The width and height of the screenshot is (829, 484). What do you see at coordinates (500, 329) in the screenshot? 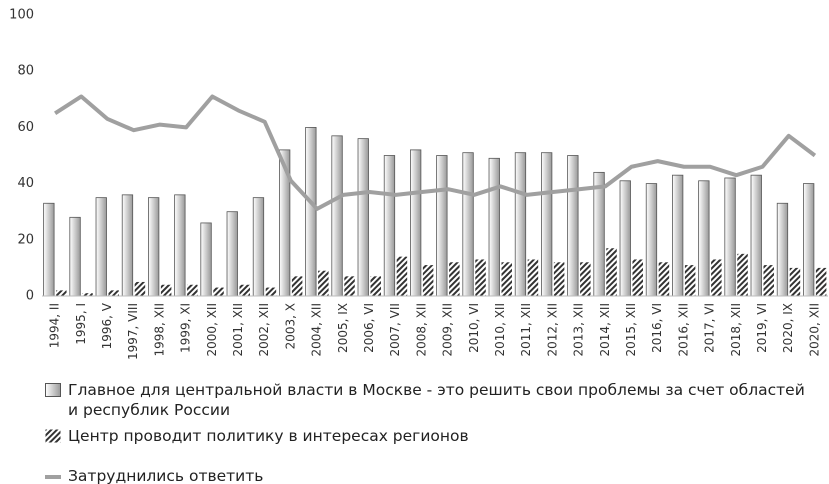
I see `x-tick-label: 2010, XII` at bounding box center [500, 329].